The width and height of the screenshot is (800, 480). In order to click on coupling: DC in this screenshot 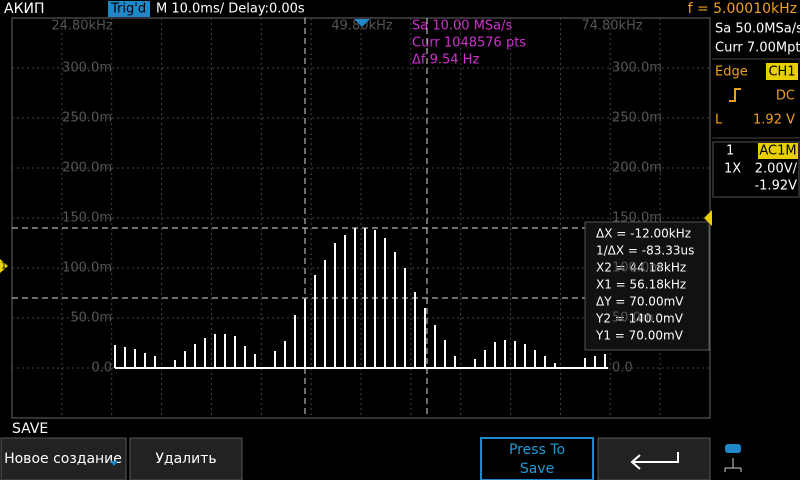, I will do `click(785, 96)`.